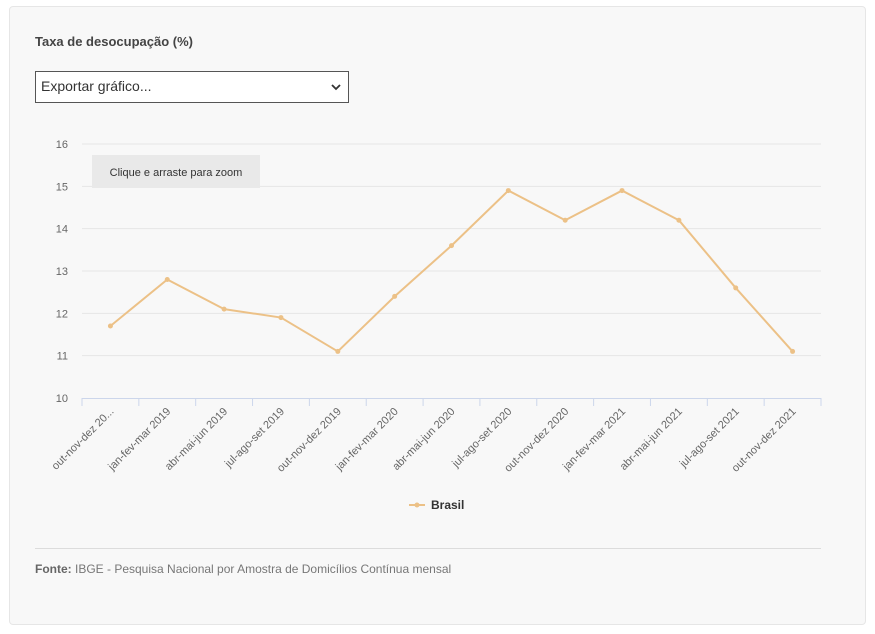 The image size is (875, 634). I want to click on y-tick-label: 11, so click(62, 357).